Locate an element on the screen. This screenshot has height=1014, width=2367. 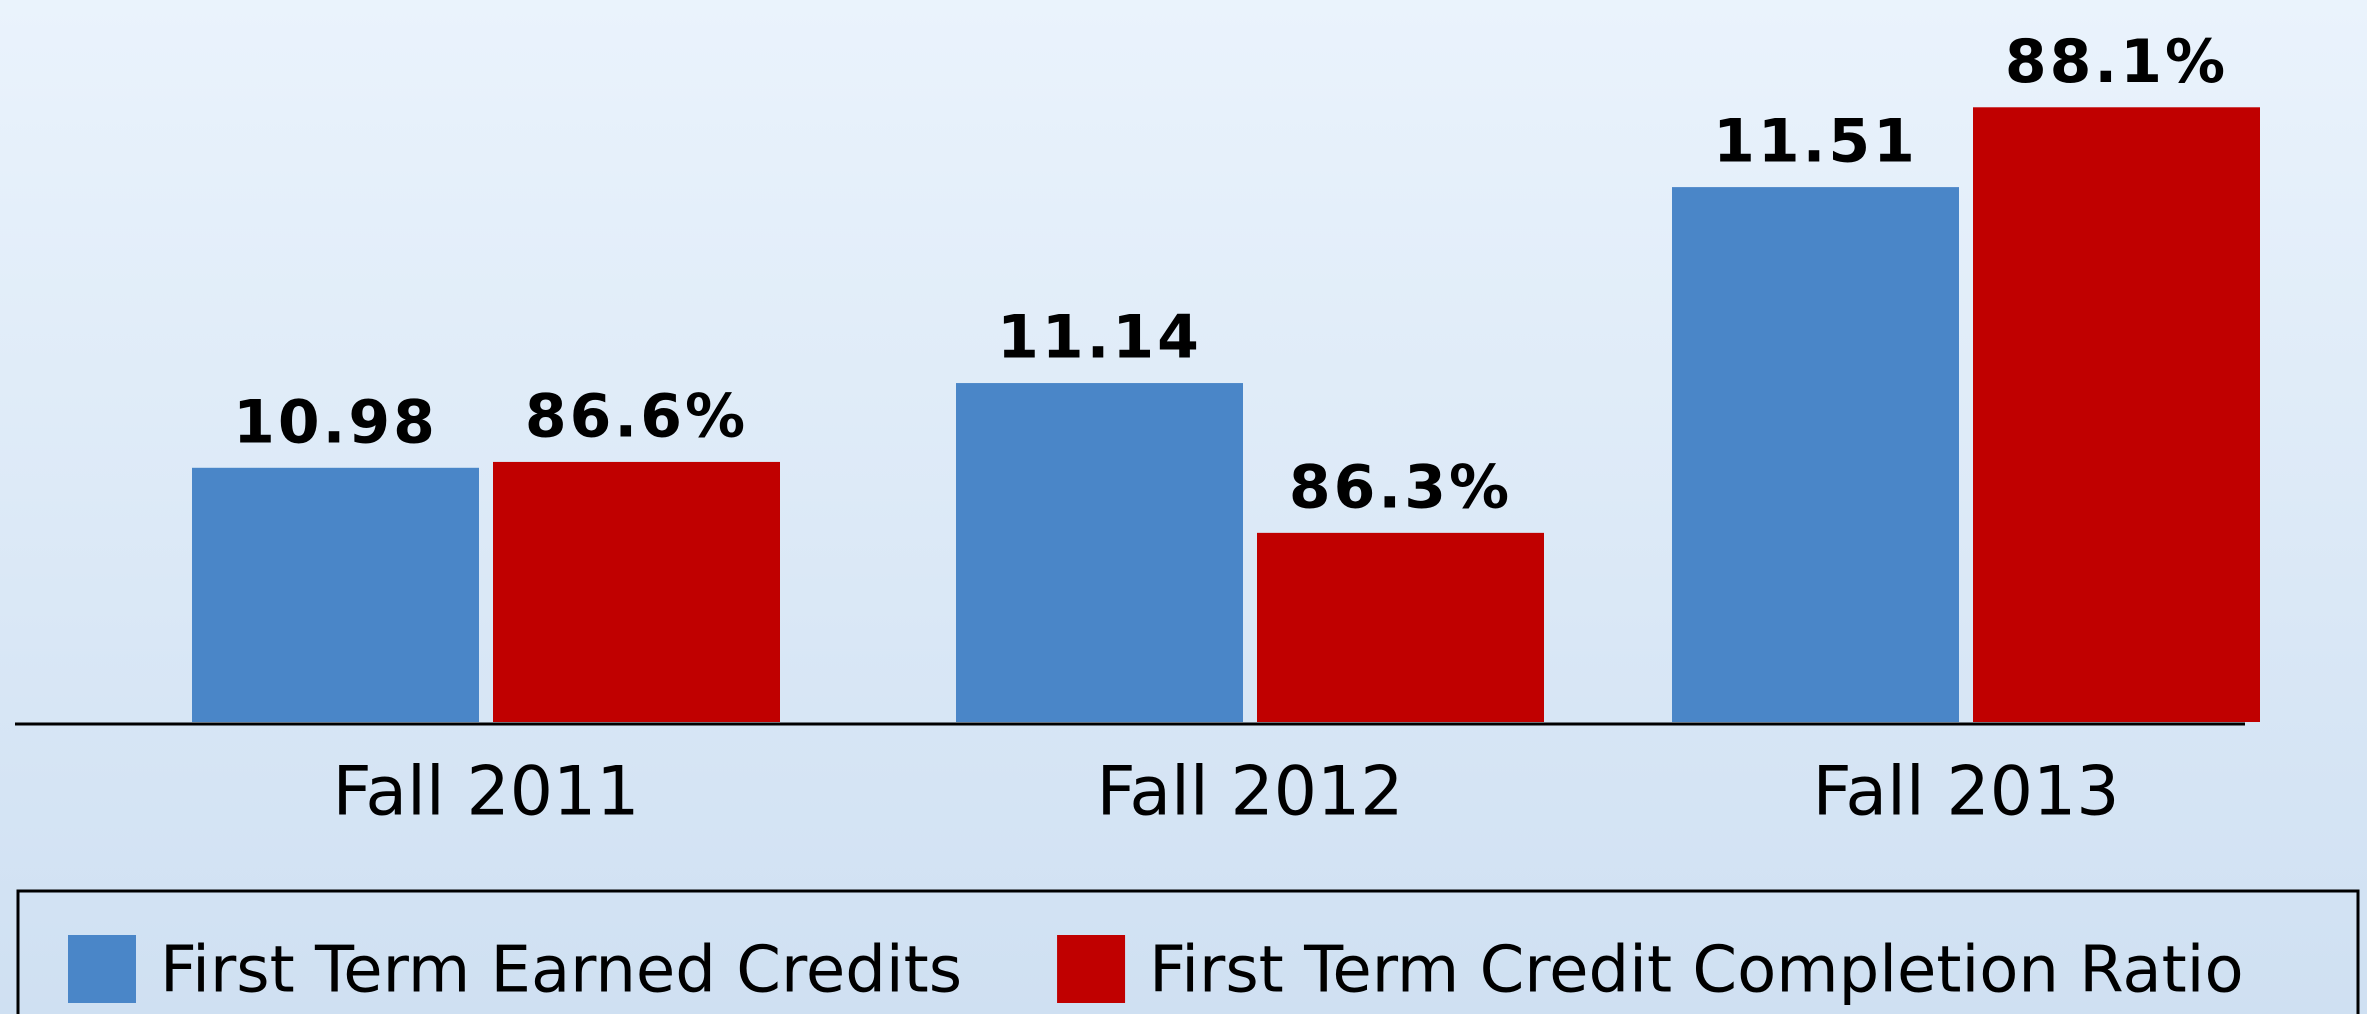
data-label: 86.3% is located at coordinates (1400, 487).